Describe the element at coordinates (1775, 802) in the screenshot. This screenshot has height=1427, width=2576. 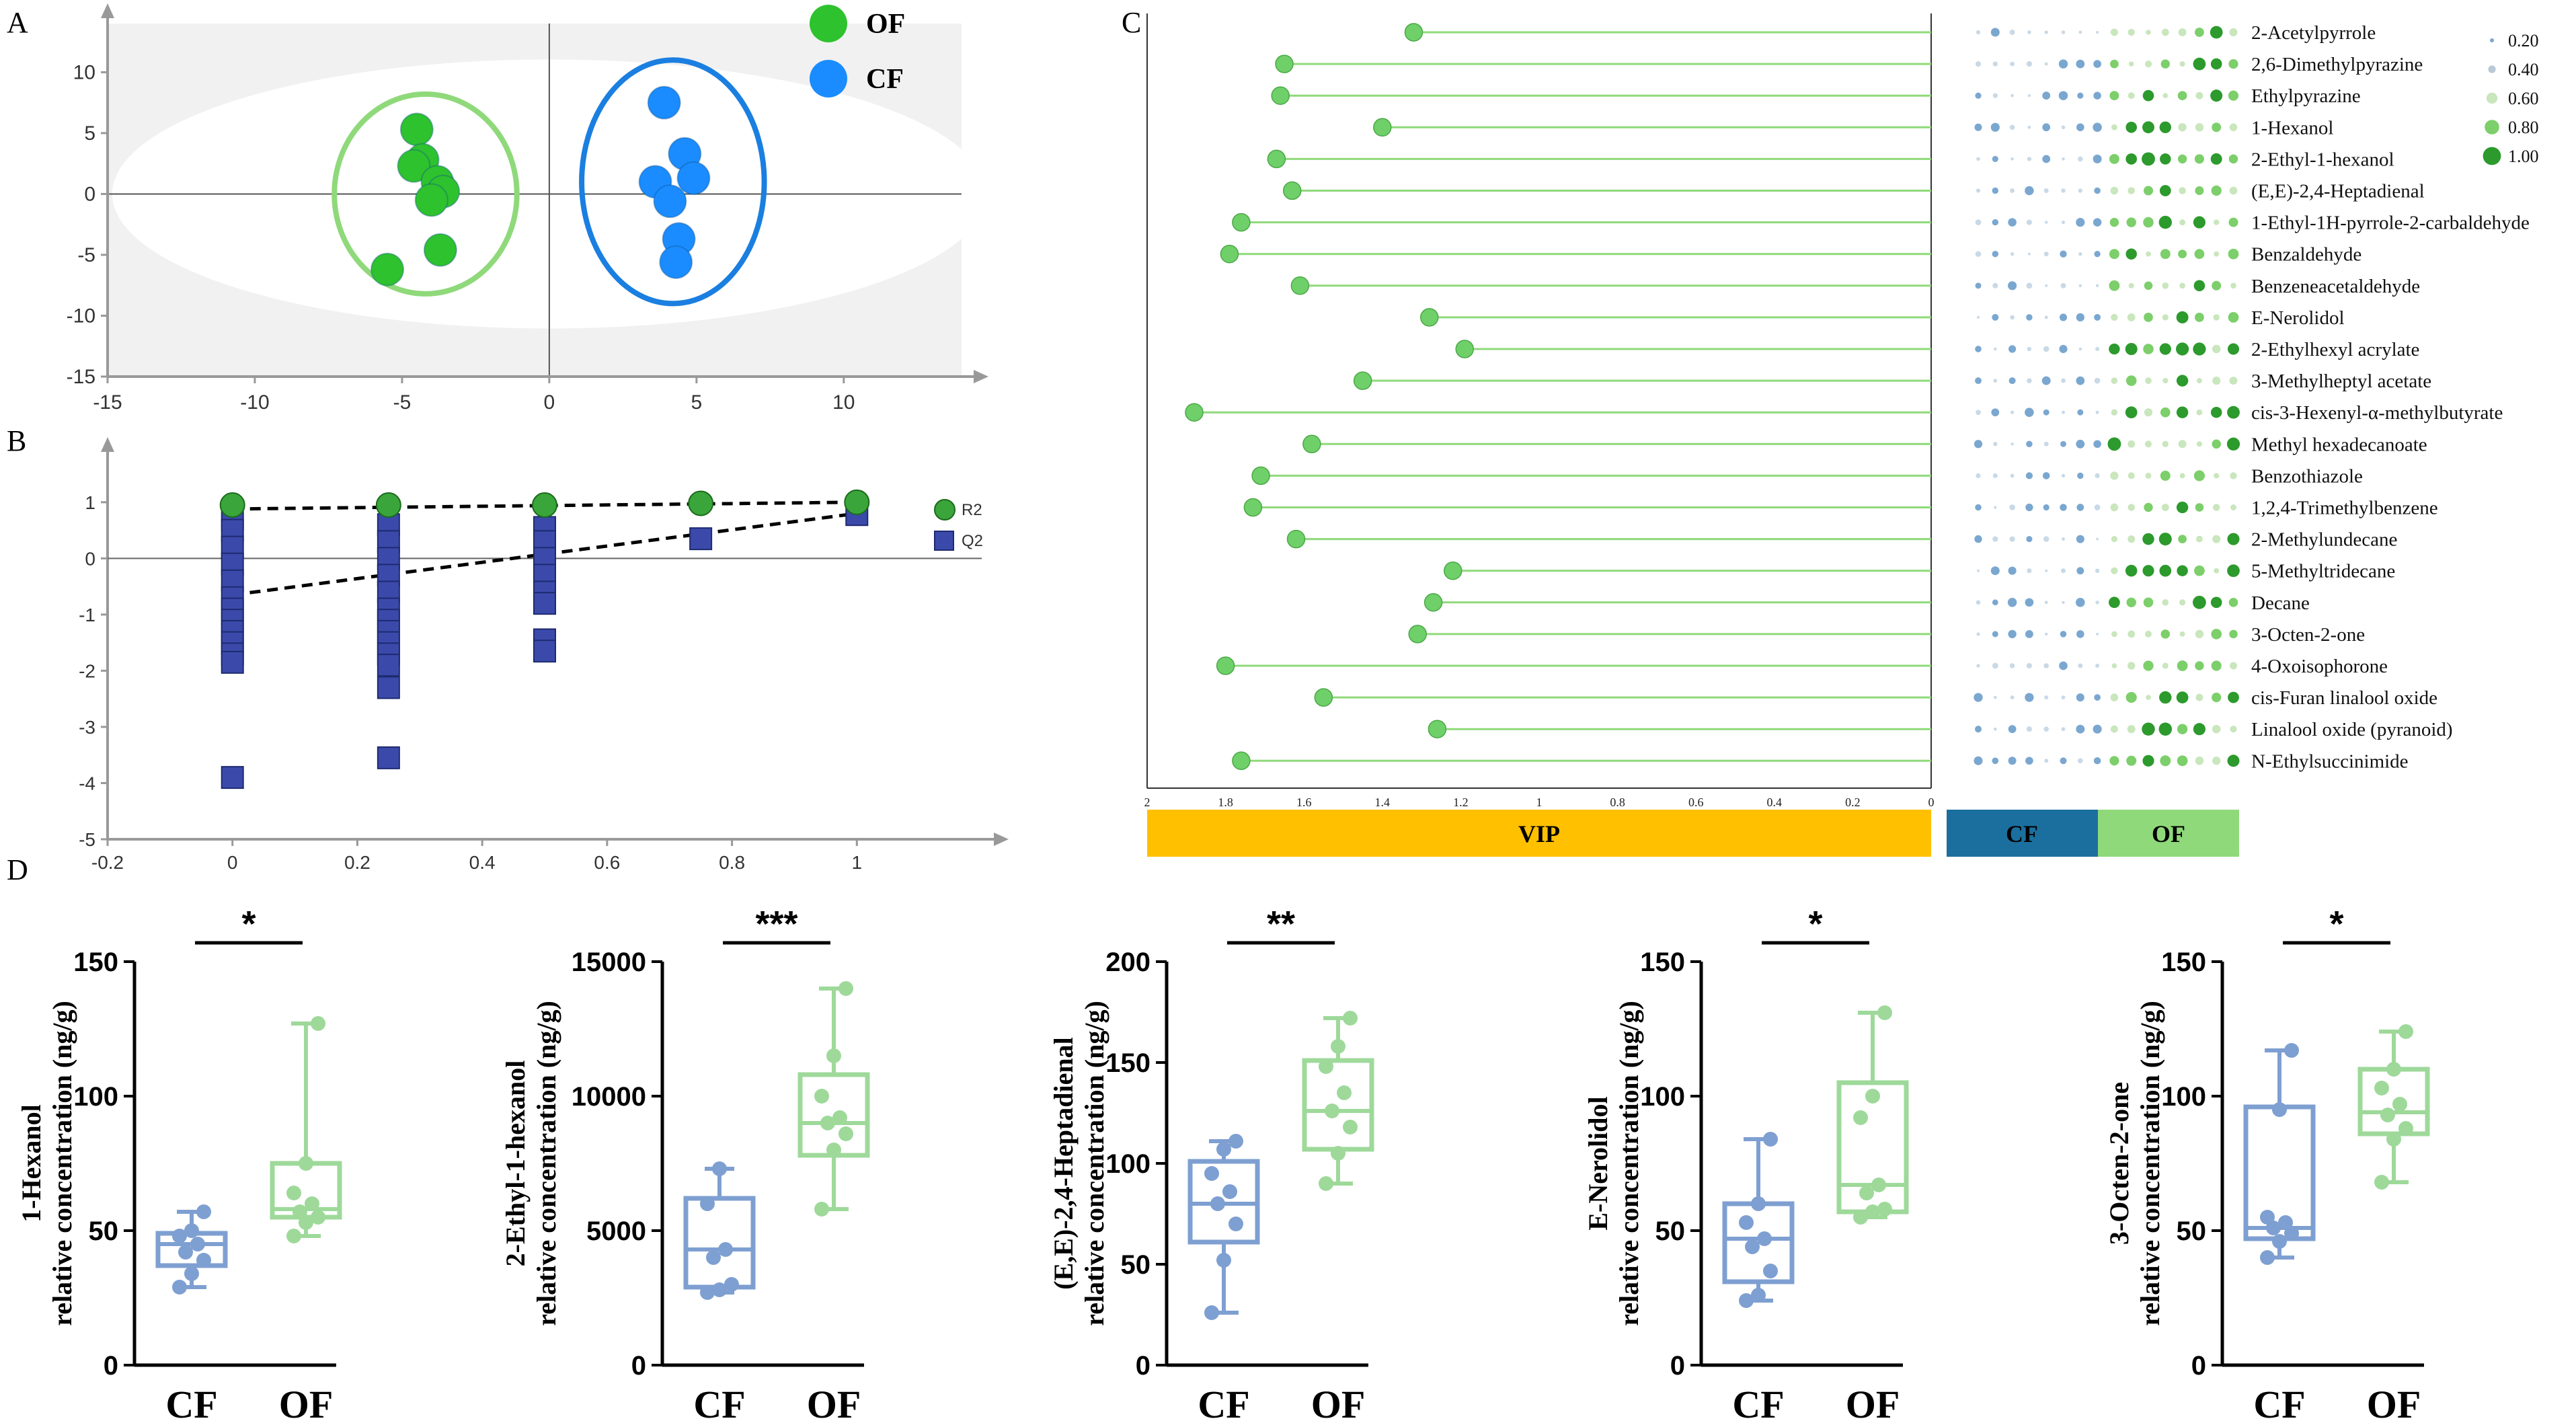
I see `panel-c-x-tick-label: 0.4` at that location.